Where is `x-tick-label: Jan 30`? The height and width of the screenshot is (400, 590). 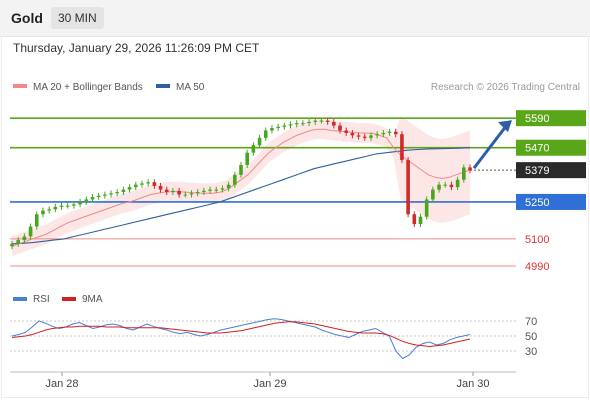
x-tick-label: Jan 30 is located at coordinates (472, 384).